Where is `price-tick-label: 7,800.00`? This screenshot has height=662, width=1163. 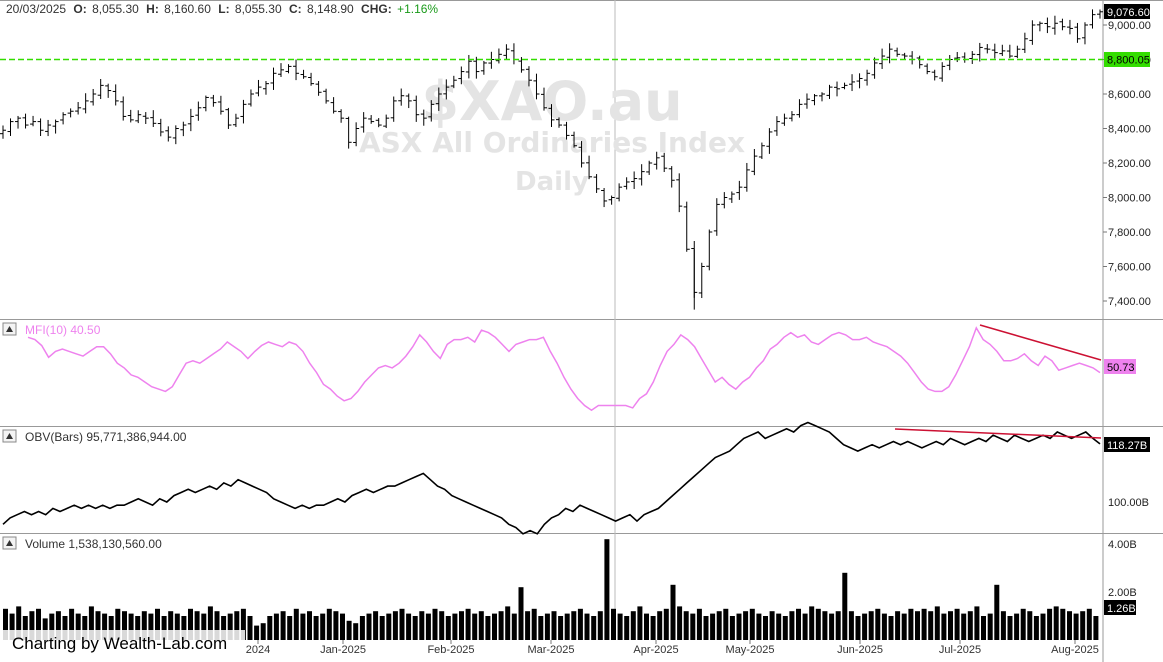
price-tick-label: 7,800.00 is located at coordinates (1129, 233).